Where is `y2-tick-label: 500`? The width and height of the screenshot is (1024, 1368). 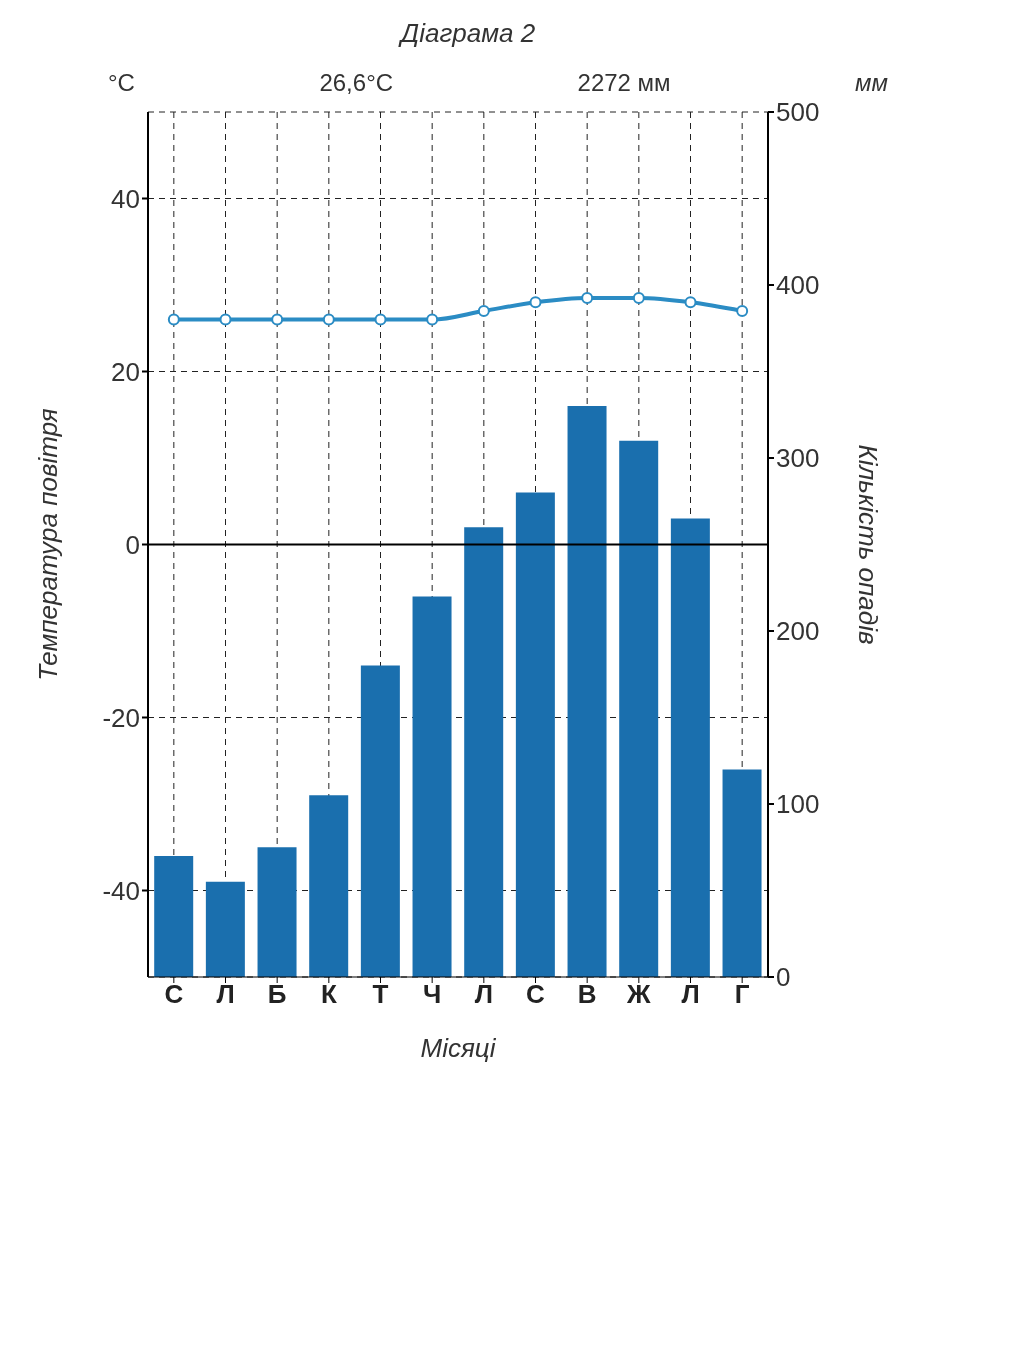 y2-tick-label: 500 is located at coordinates (798, 112).